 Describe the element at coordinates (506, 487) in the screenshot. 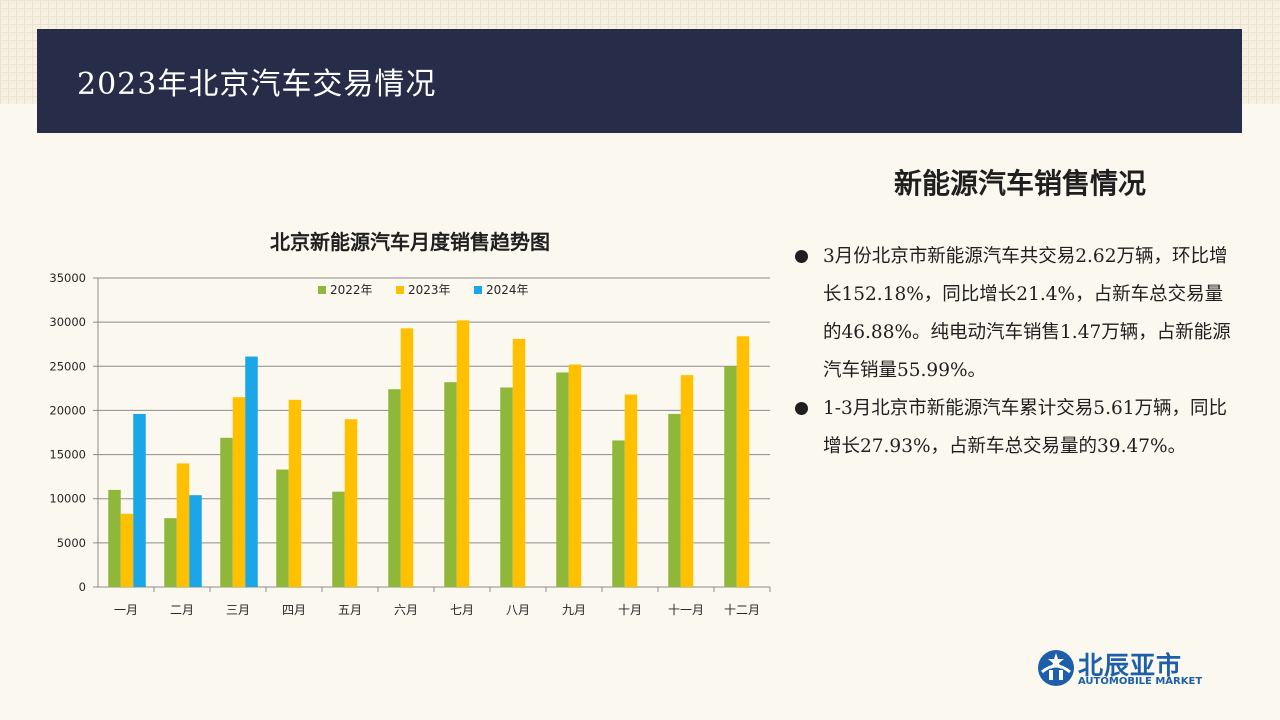

I see `bar-2022年-八月` at that location.